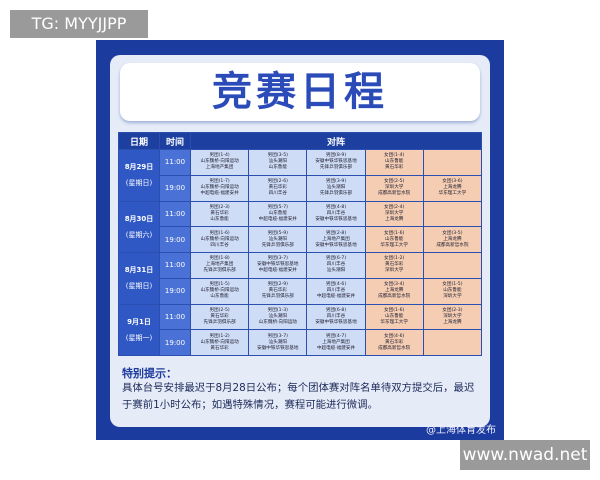 The image size is (600, 480). What do you see at coordinates (219, 310) in the screenshot?
I see `match-title: 男团(2-5)` at bounding box center [219, 310].